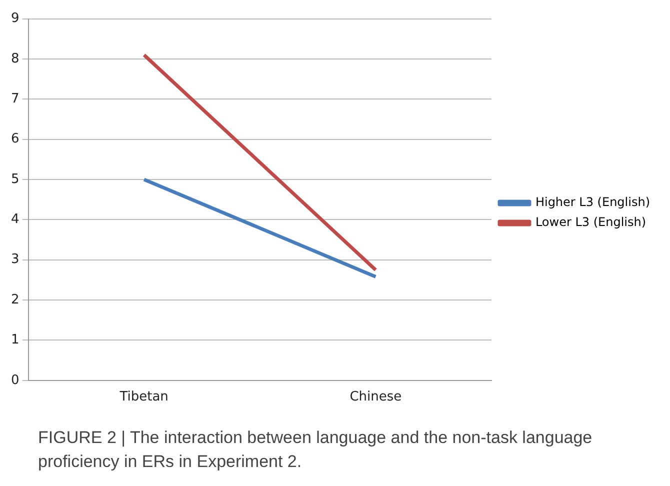  Describe the element at coordinates (15, 340) in the screenshot. I see `y-tick-label: 1` at that location.